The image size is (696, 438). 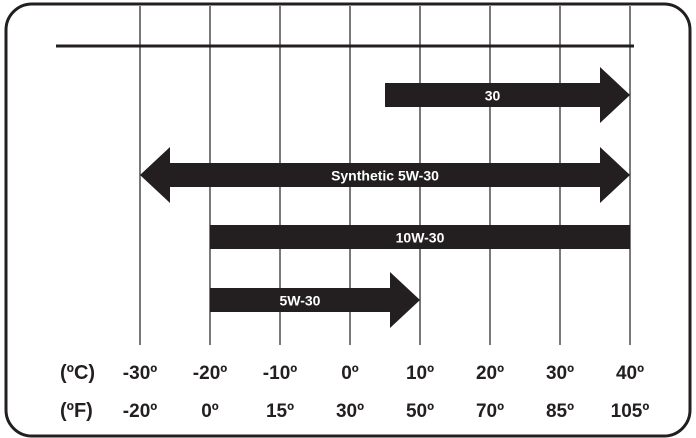 I want to click on range-bar-label: Synthetic 5W-30, so click(x=385, y=176).